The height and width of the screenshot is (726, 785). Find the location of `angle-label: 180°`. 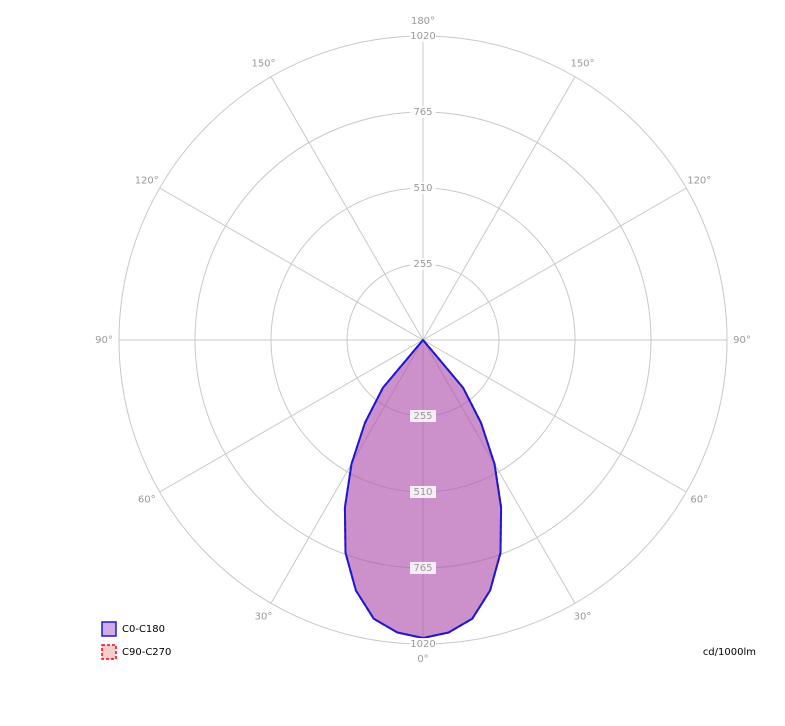

angle-label: 180° is located at coordinates (423, 21).